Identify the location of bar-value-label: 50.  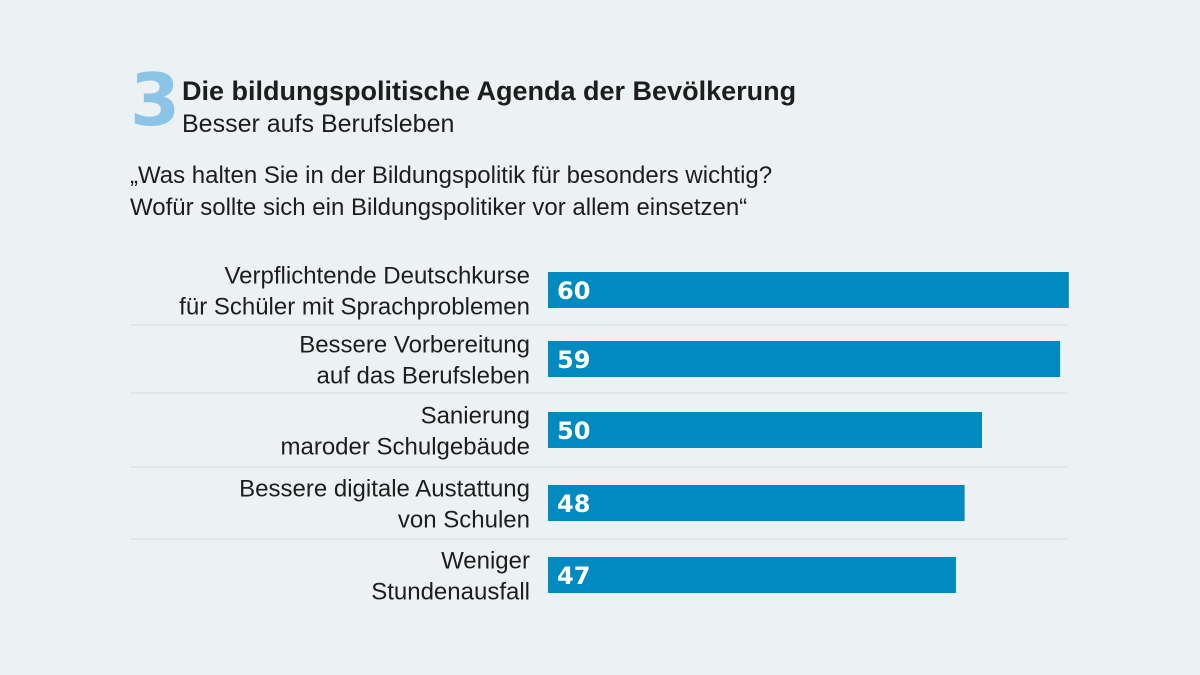
(573, 431).